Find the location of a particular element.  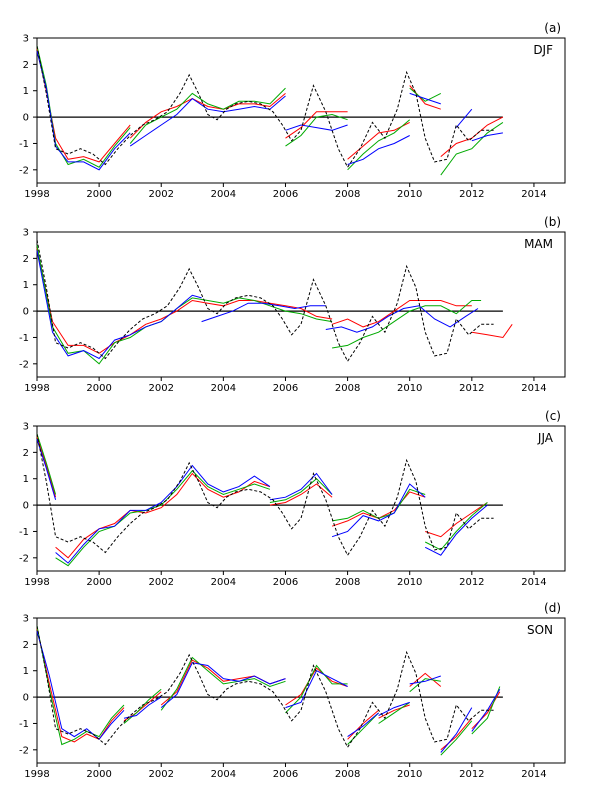

panel-label: (c) is located at coordinates (553, 416).